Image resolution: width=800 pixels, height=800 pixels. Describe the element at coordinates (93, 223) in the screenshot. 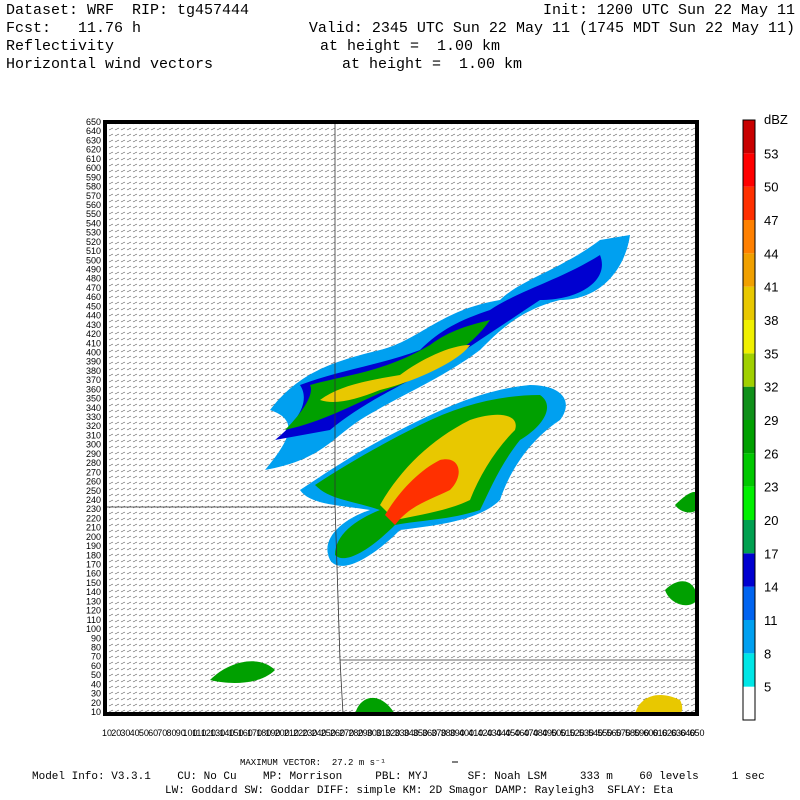

I see `y-tick-label: 540` at that location.